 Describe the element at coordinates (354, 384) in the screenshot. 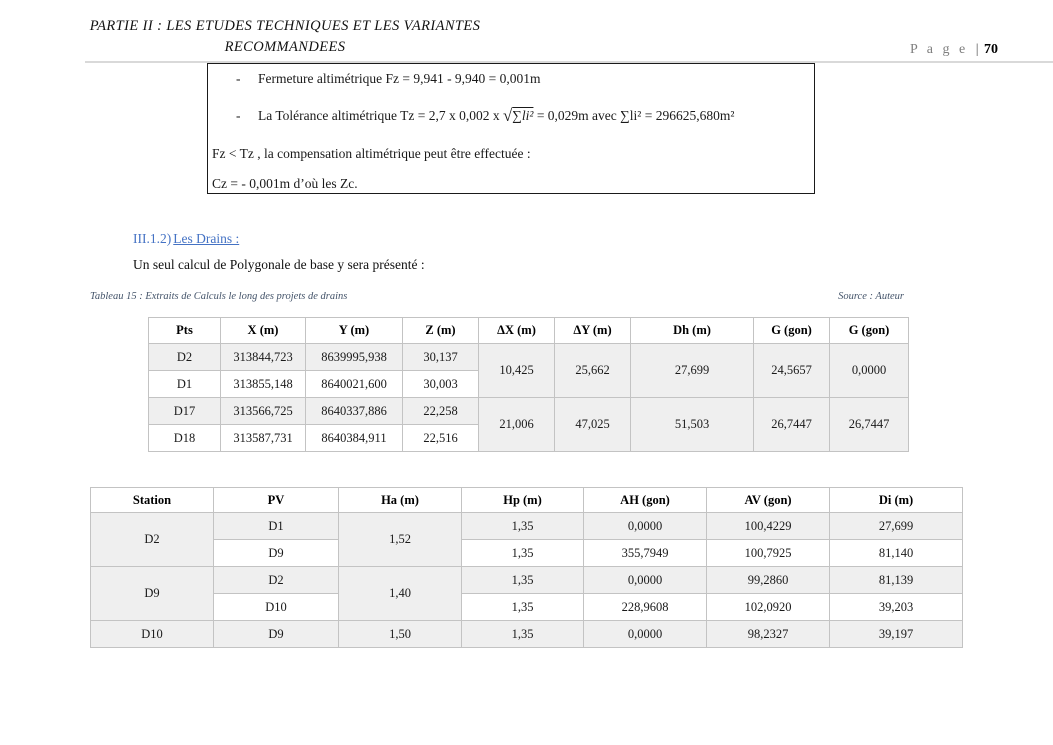

I see `cell-y: 8640021,600` at that location.